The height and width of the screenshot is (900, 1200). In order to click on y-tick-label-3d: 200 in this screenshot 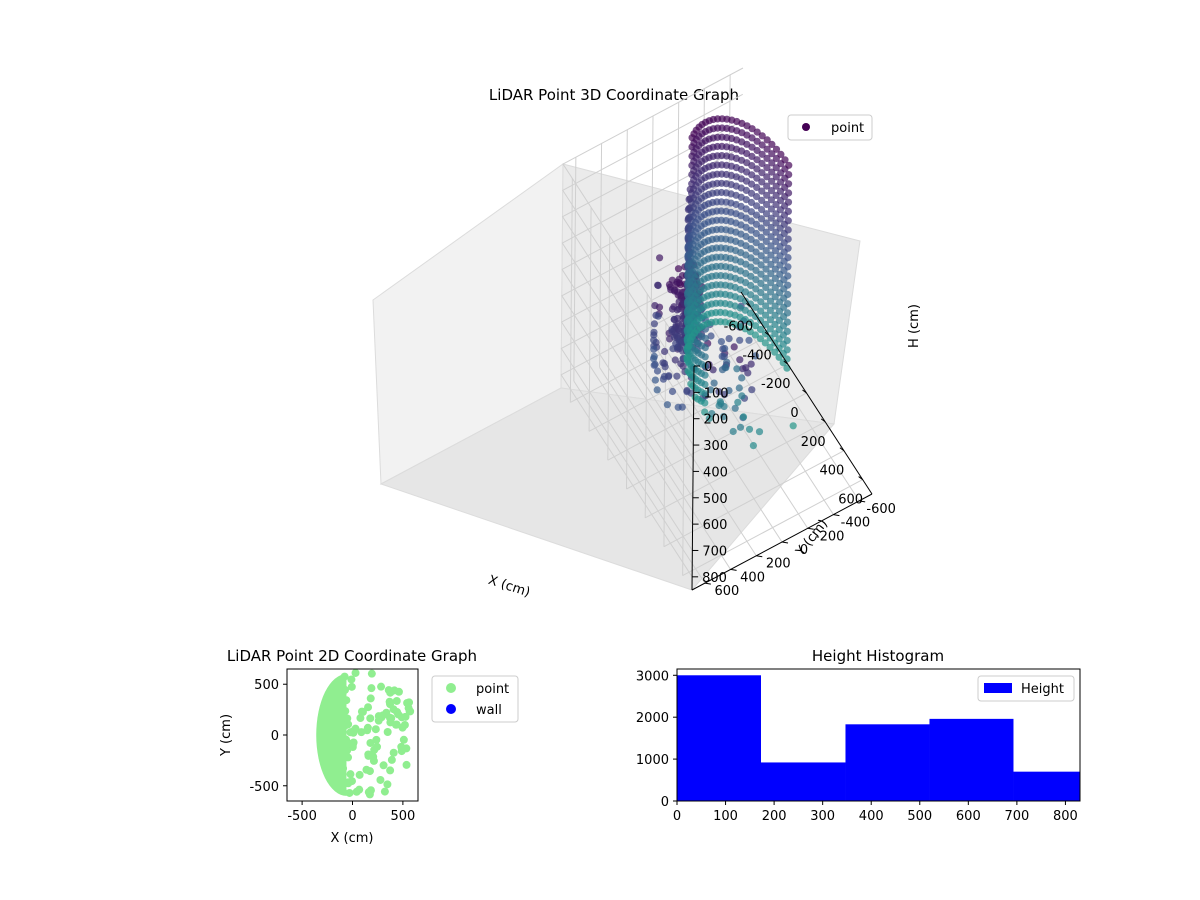, I will do `click(778, 564)`.